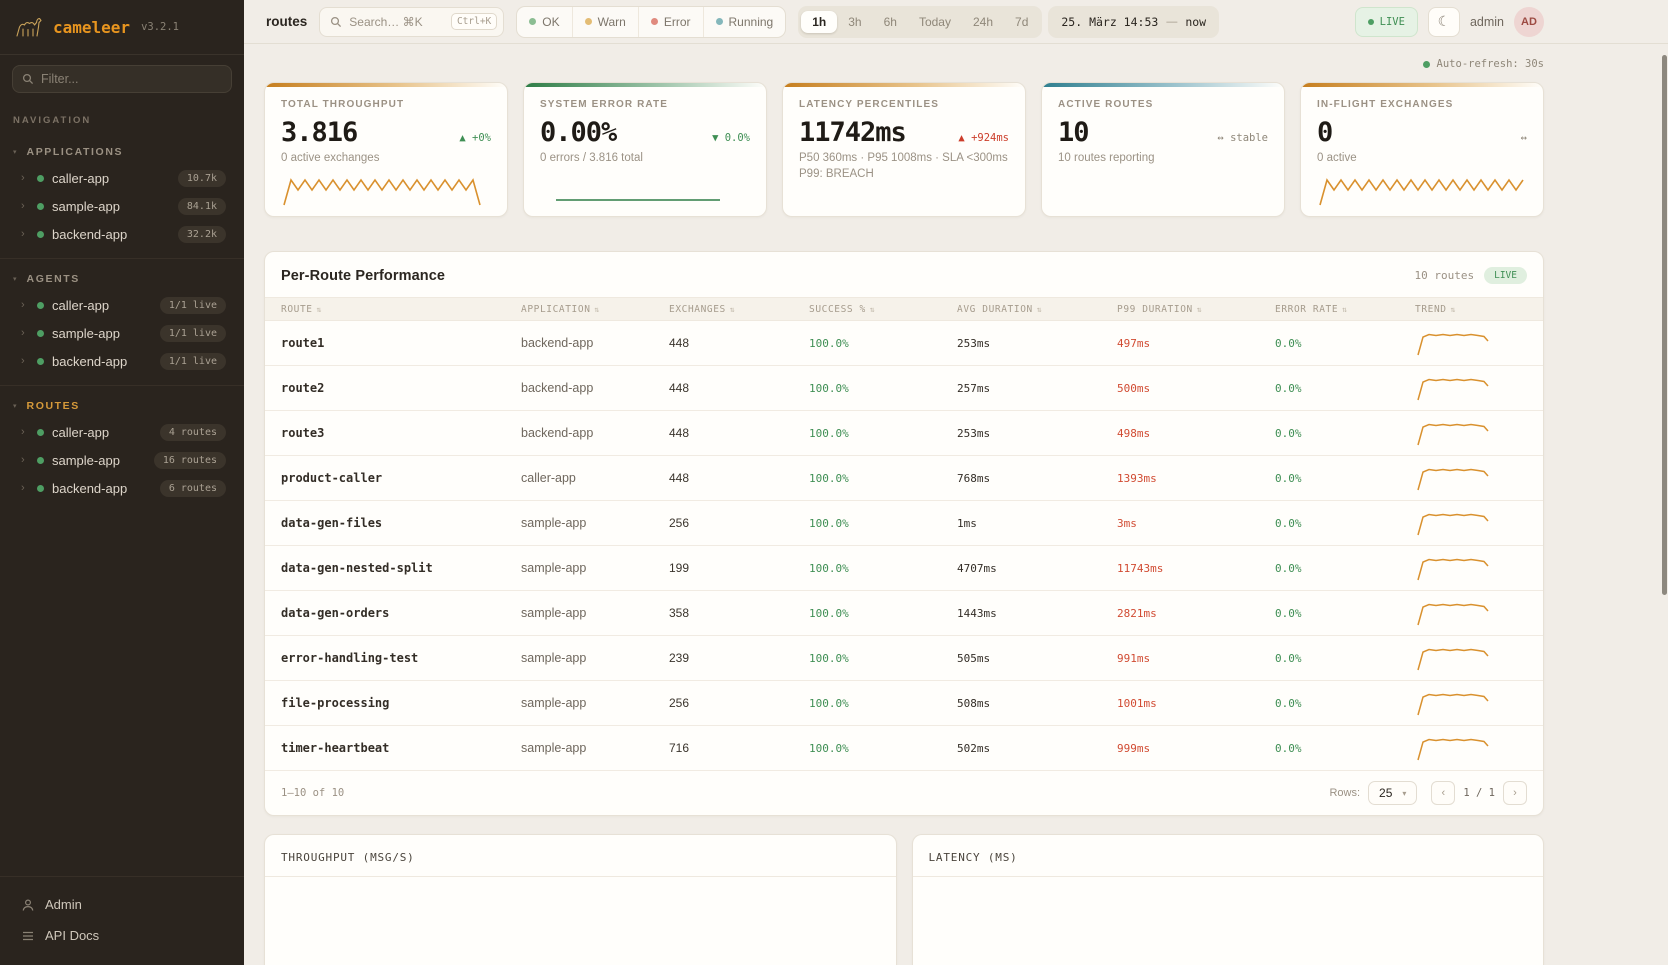 This screenshot has width=1668, height=965. What do you see at coordinates (52, 120) in the screenshot?
I see `navigation-label: NAVIGATION` at bounding box center [52, 120].